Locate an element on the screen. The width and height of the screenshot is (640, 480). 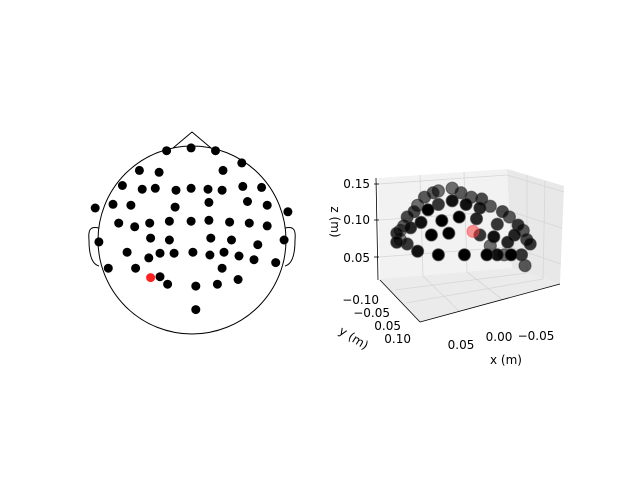
head-outline is located at coordinates (192, 240).